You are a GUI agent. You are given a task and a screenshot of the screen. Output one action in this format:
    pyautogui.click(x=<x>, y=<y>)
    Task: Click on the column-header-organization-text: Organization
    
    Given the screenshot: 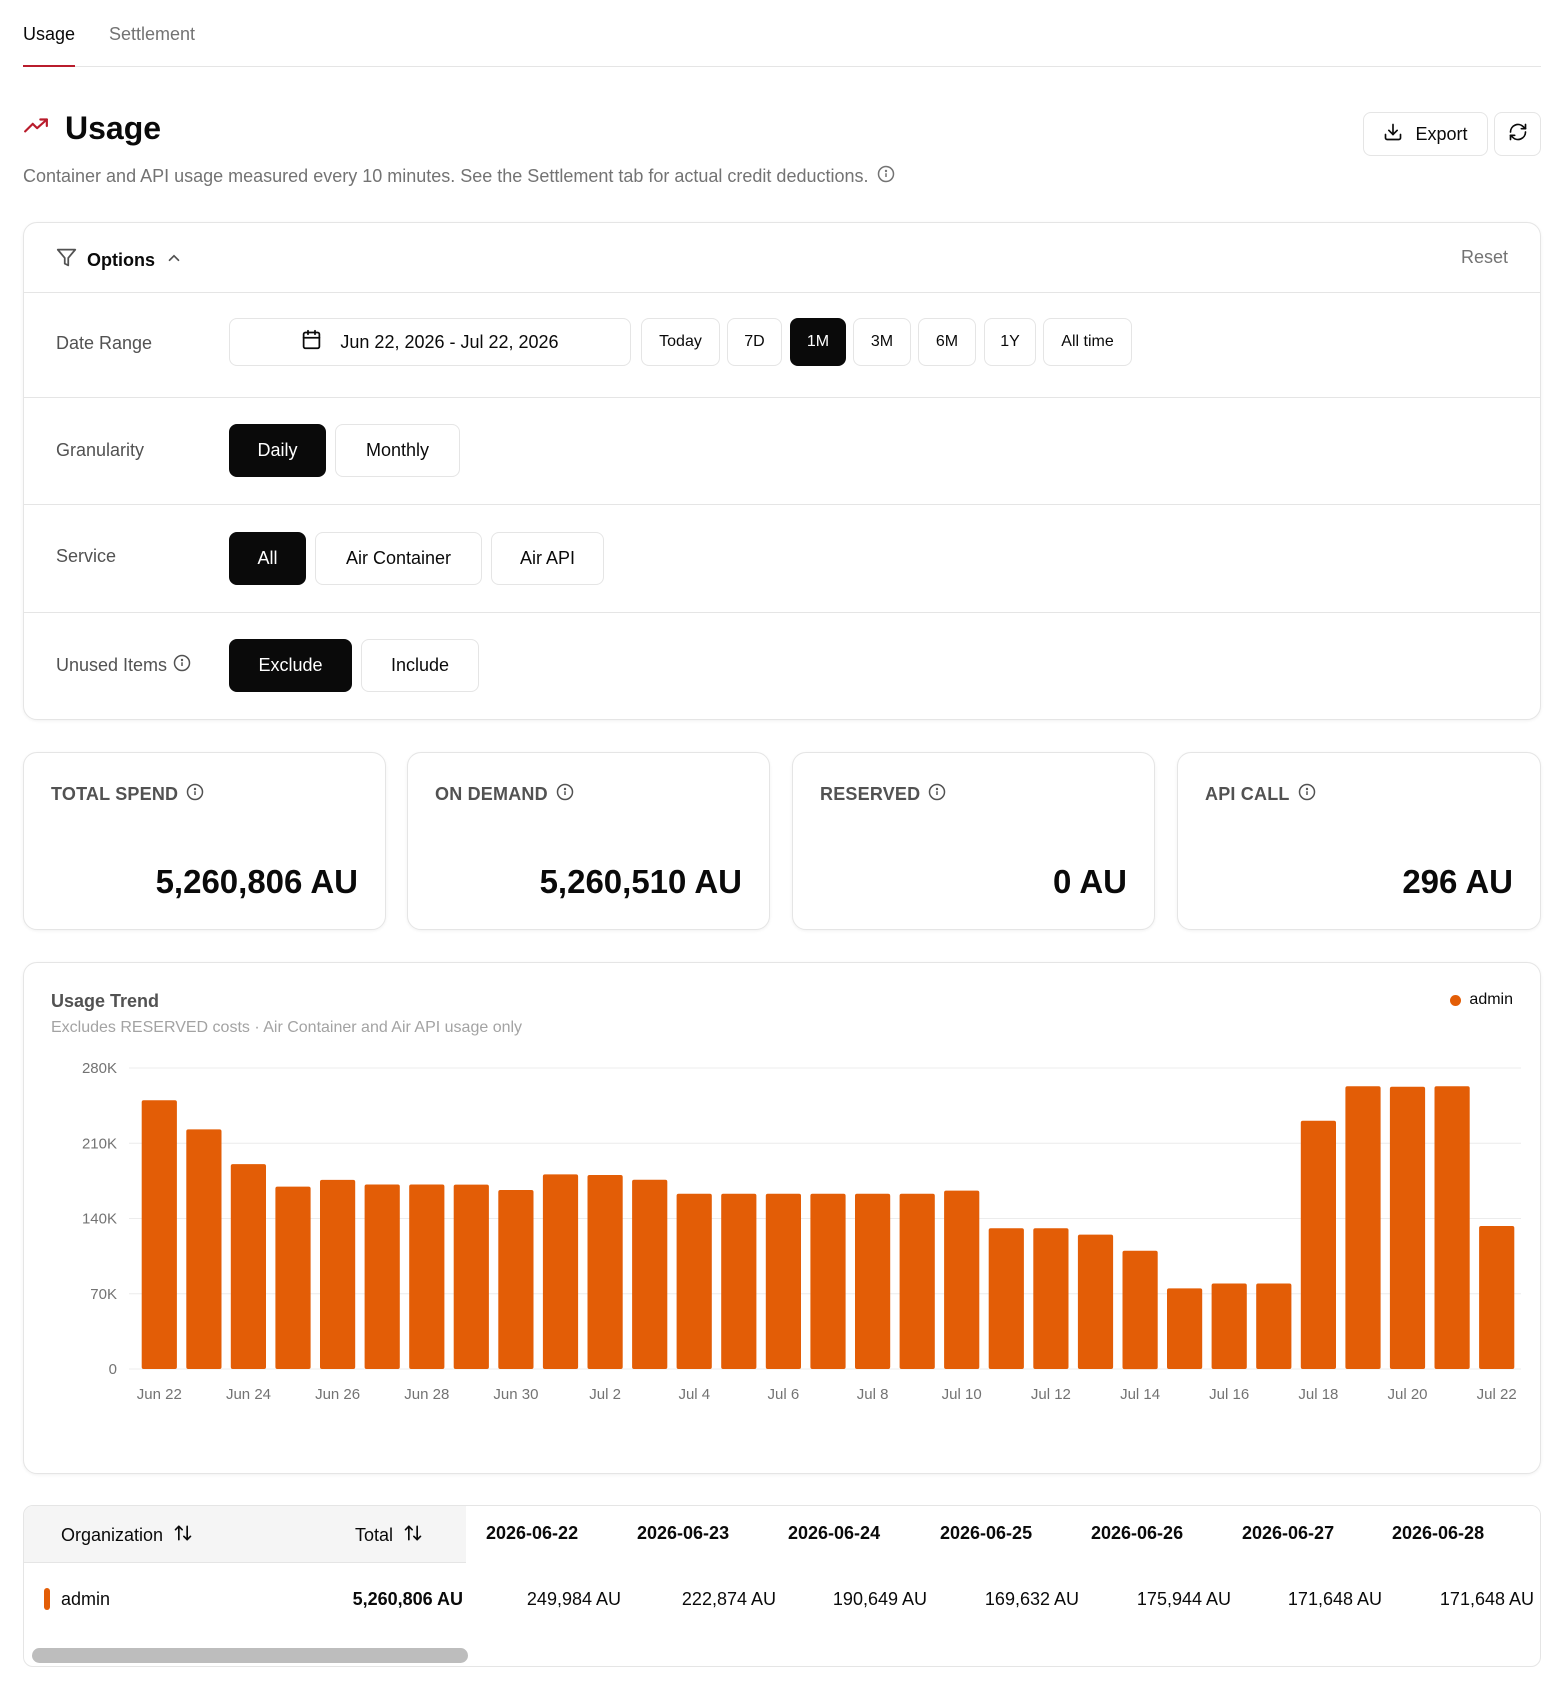 What is the action you would take?
    pyautogui.click(x=112, y=1535)
    